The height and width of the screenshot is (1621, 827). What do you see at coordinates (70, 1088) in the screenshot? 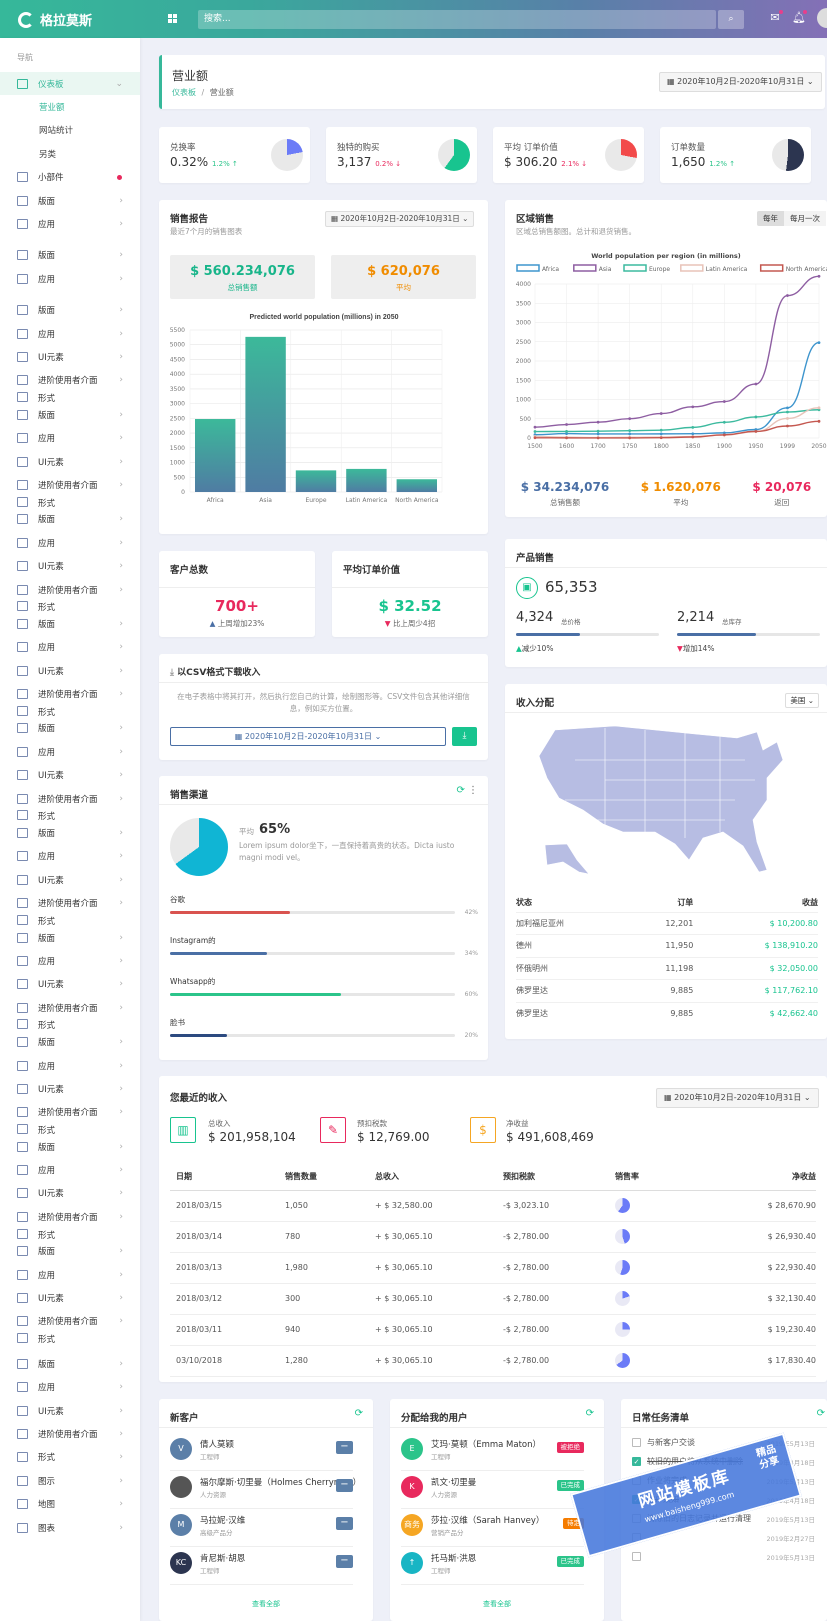
I see `sidebar-item-48: UI元素 ›` at bounding box center [70, 1088].